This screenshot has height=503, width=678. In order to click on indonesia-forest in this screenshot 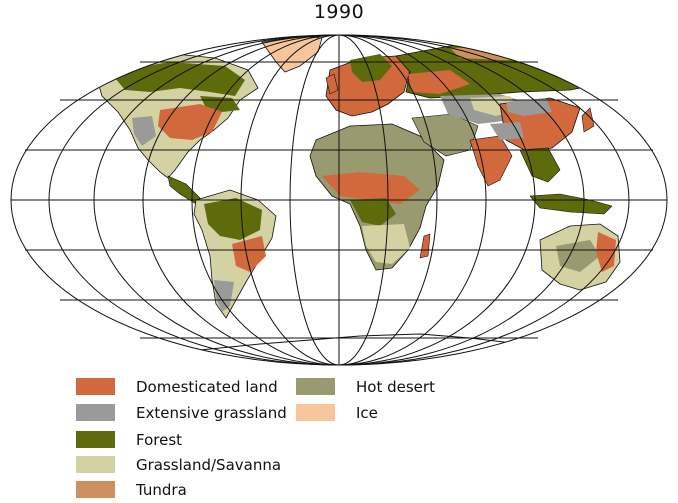, I will do `click(571, 204)`.